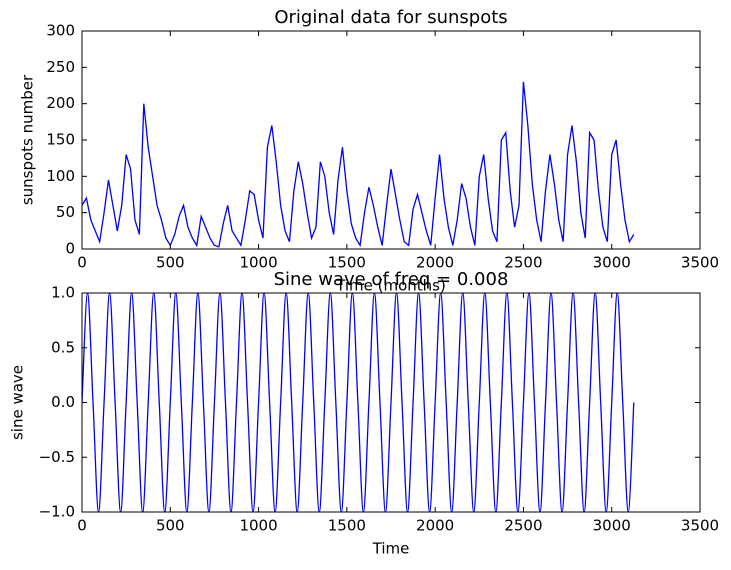 The width and height of the screenshot is (731, 570). Describe the element at coordinates (57, 457) in the screenshot. I see `y-tick-label: −0.5` at that location.